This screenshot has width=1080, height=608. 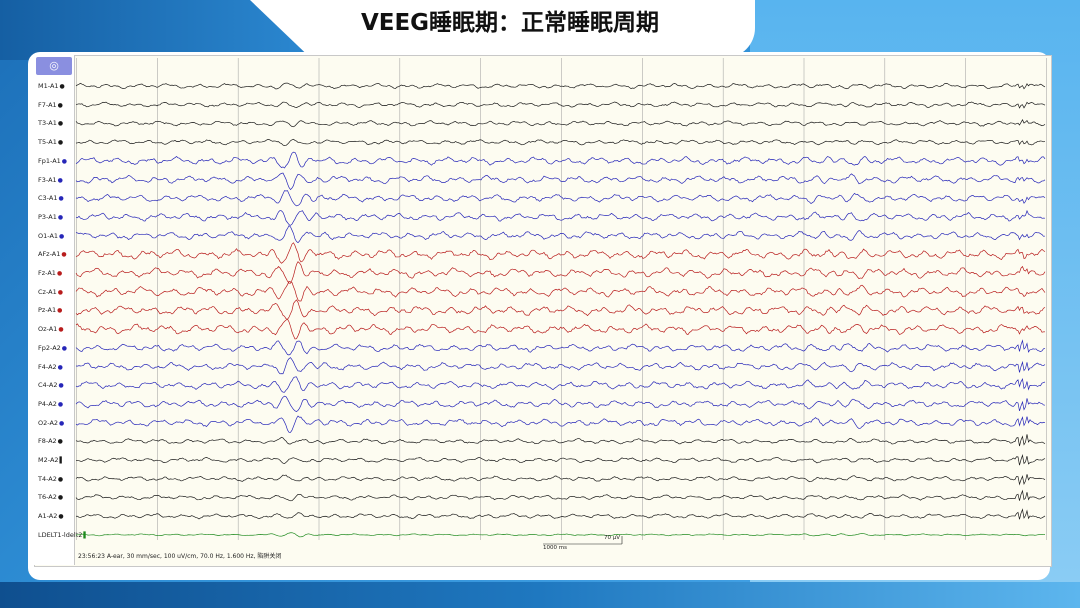 What do you see at coordinates (555, 548) in the screenshot?
I see `time-scale-label: 1000 ms` at bounding box center [555, 548].